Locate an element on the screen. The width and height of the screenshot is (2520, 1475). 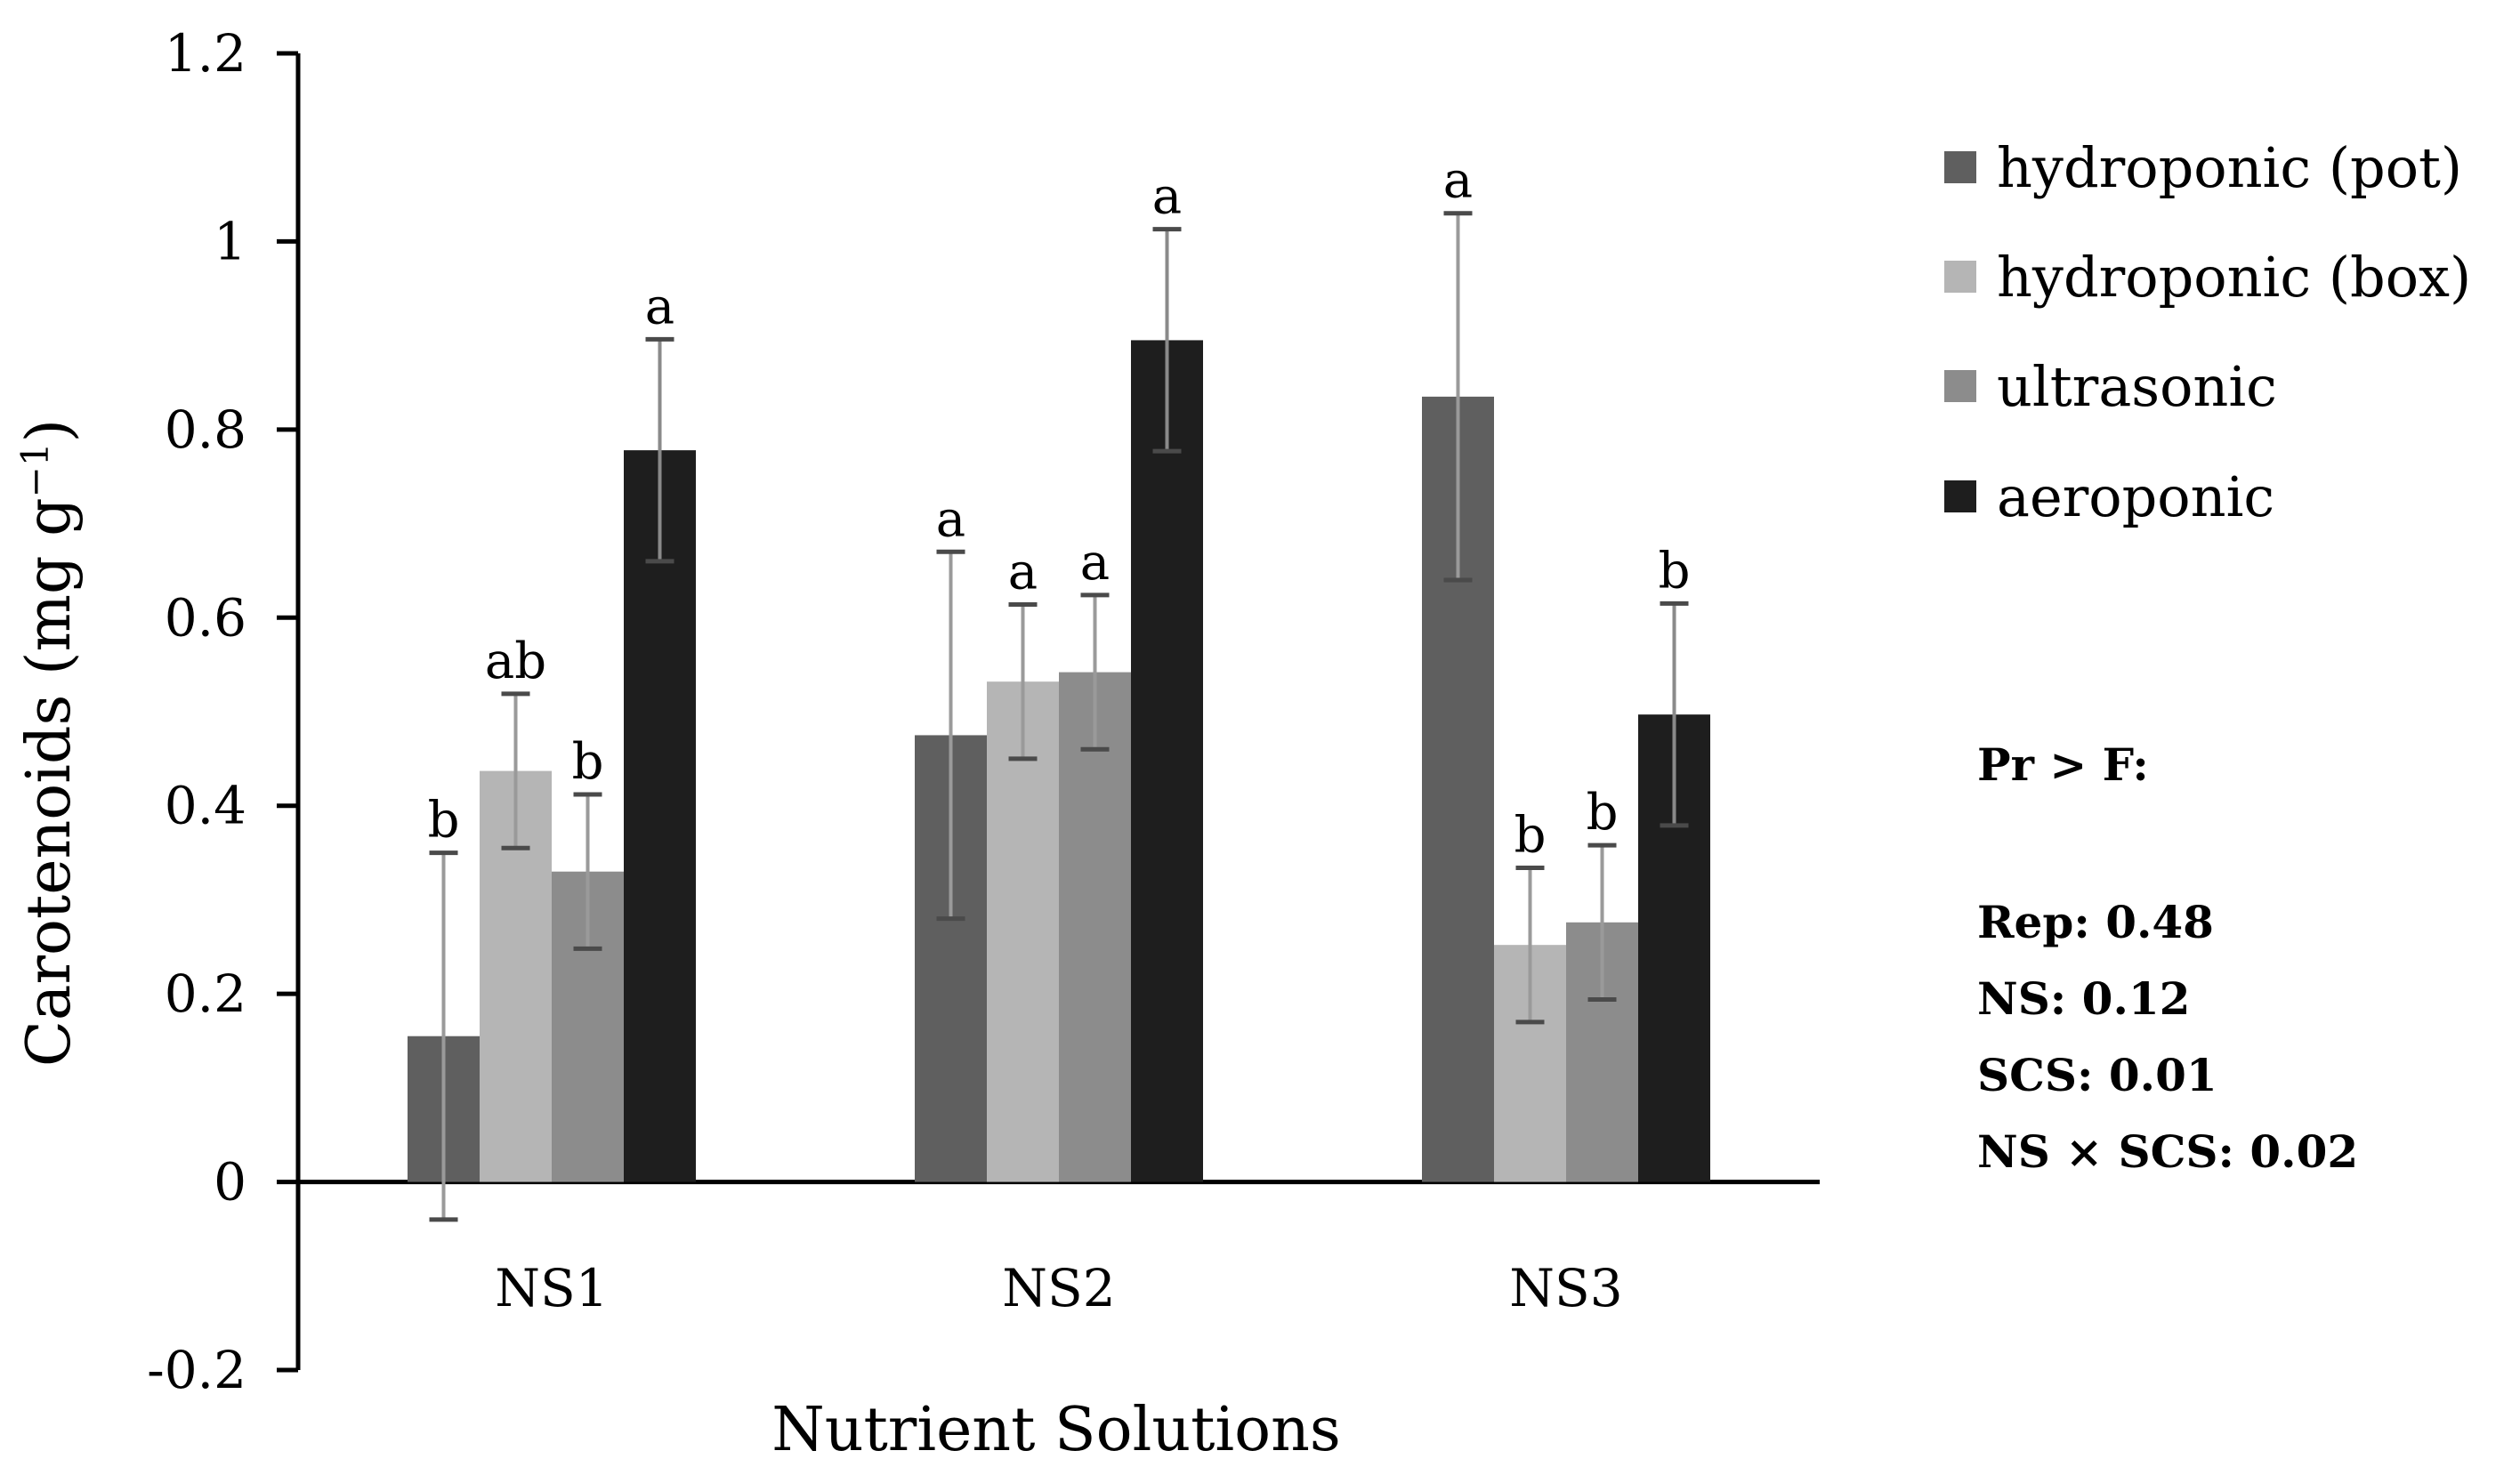
y-tick-label: 0.6 is located at coordinates (205, 617).